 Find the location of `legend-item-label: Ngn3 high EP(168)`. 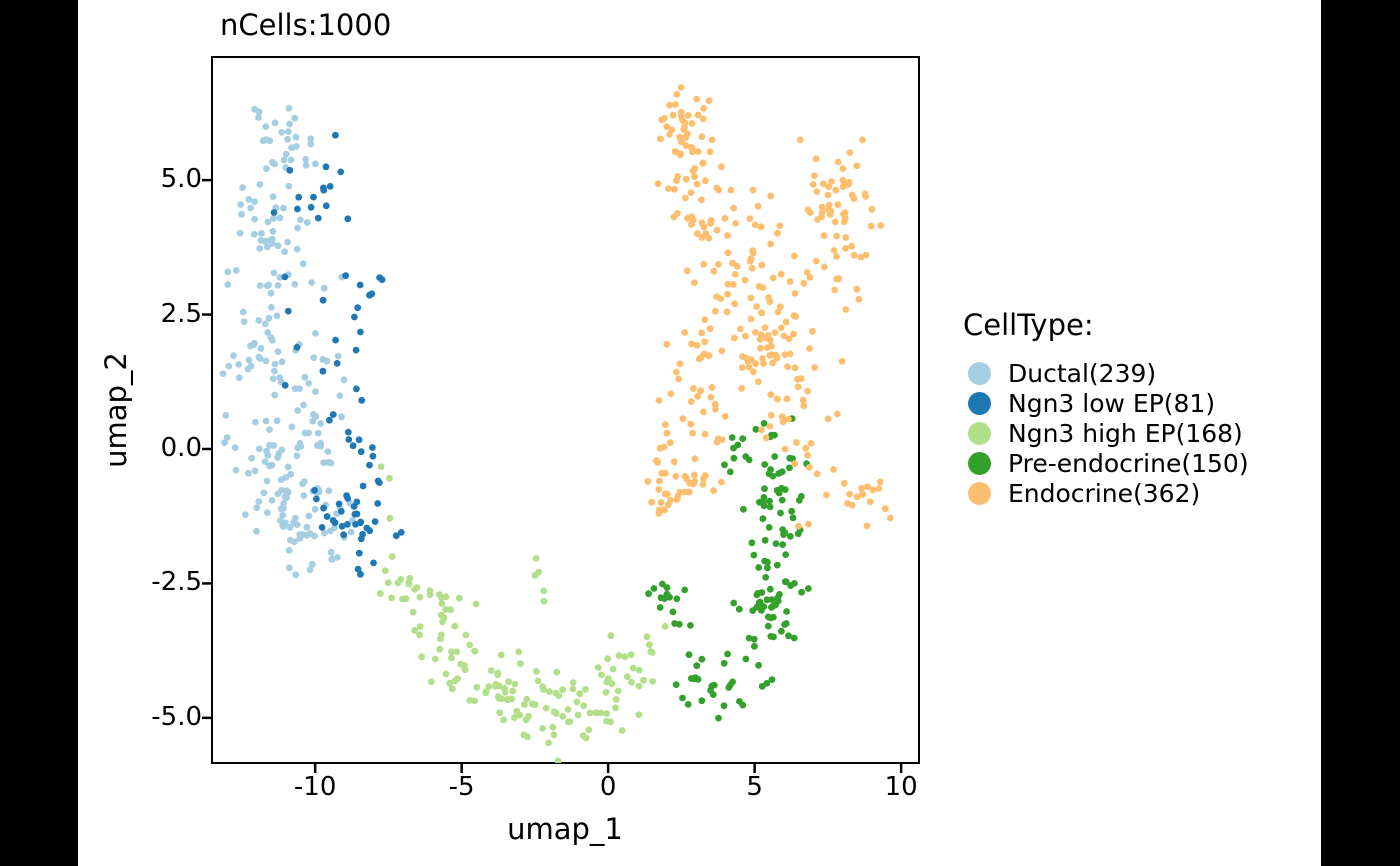

legend-item-label: Ngn3 high EP(168) is located at coordinates (1125, 433).